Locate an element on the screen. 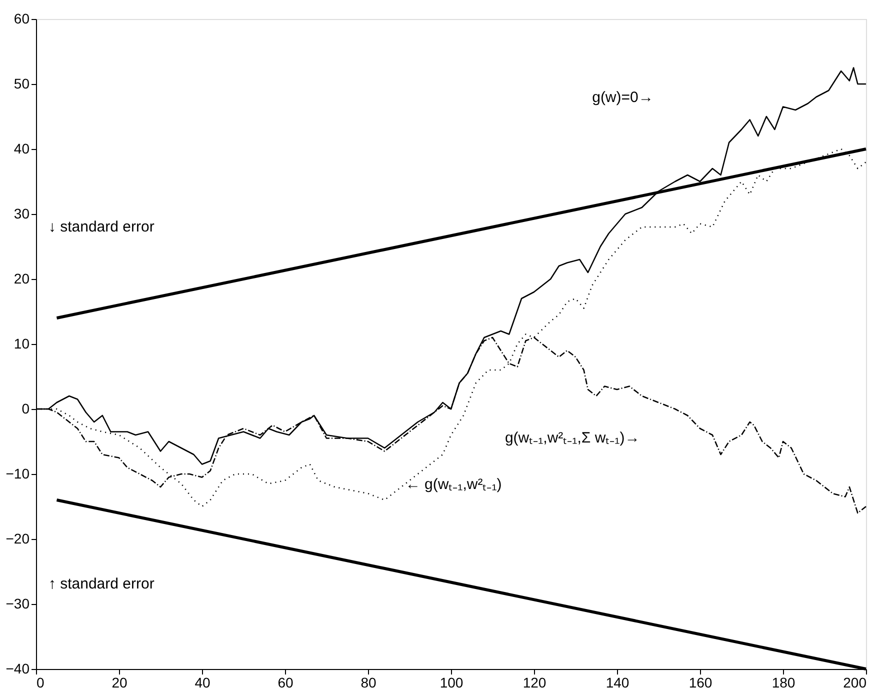 The image size is (886, 695). annotation: ↑ standard error is located at coordinates (101, 584).